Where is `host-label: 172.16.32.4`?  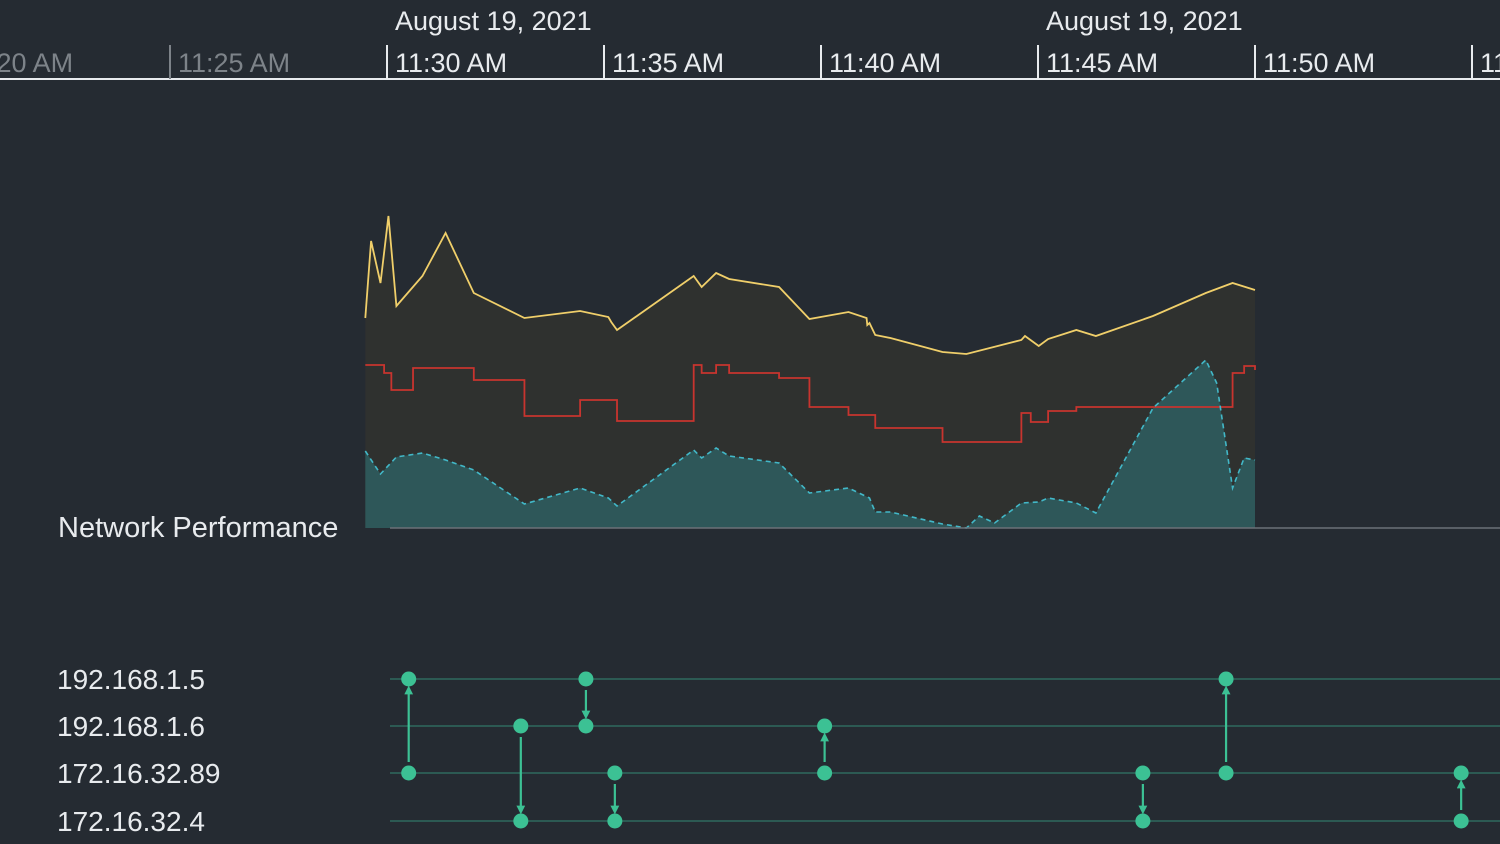 host-label: 172.16.32.4 is located at coordinates (131, 821).